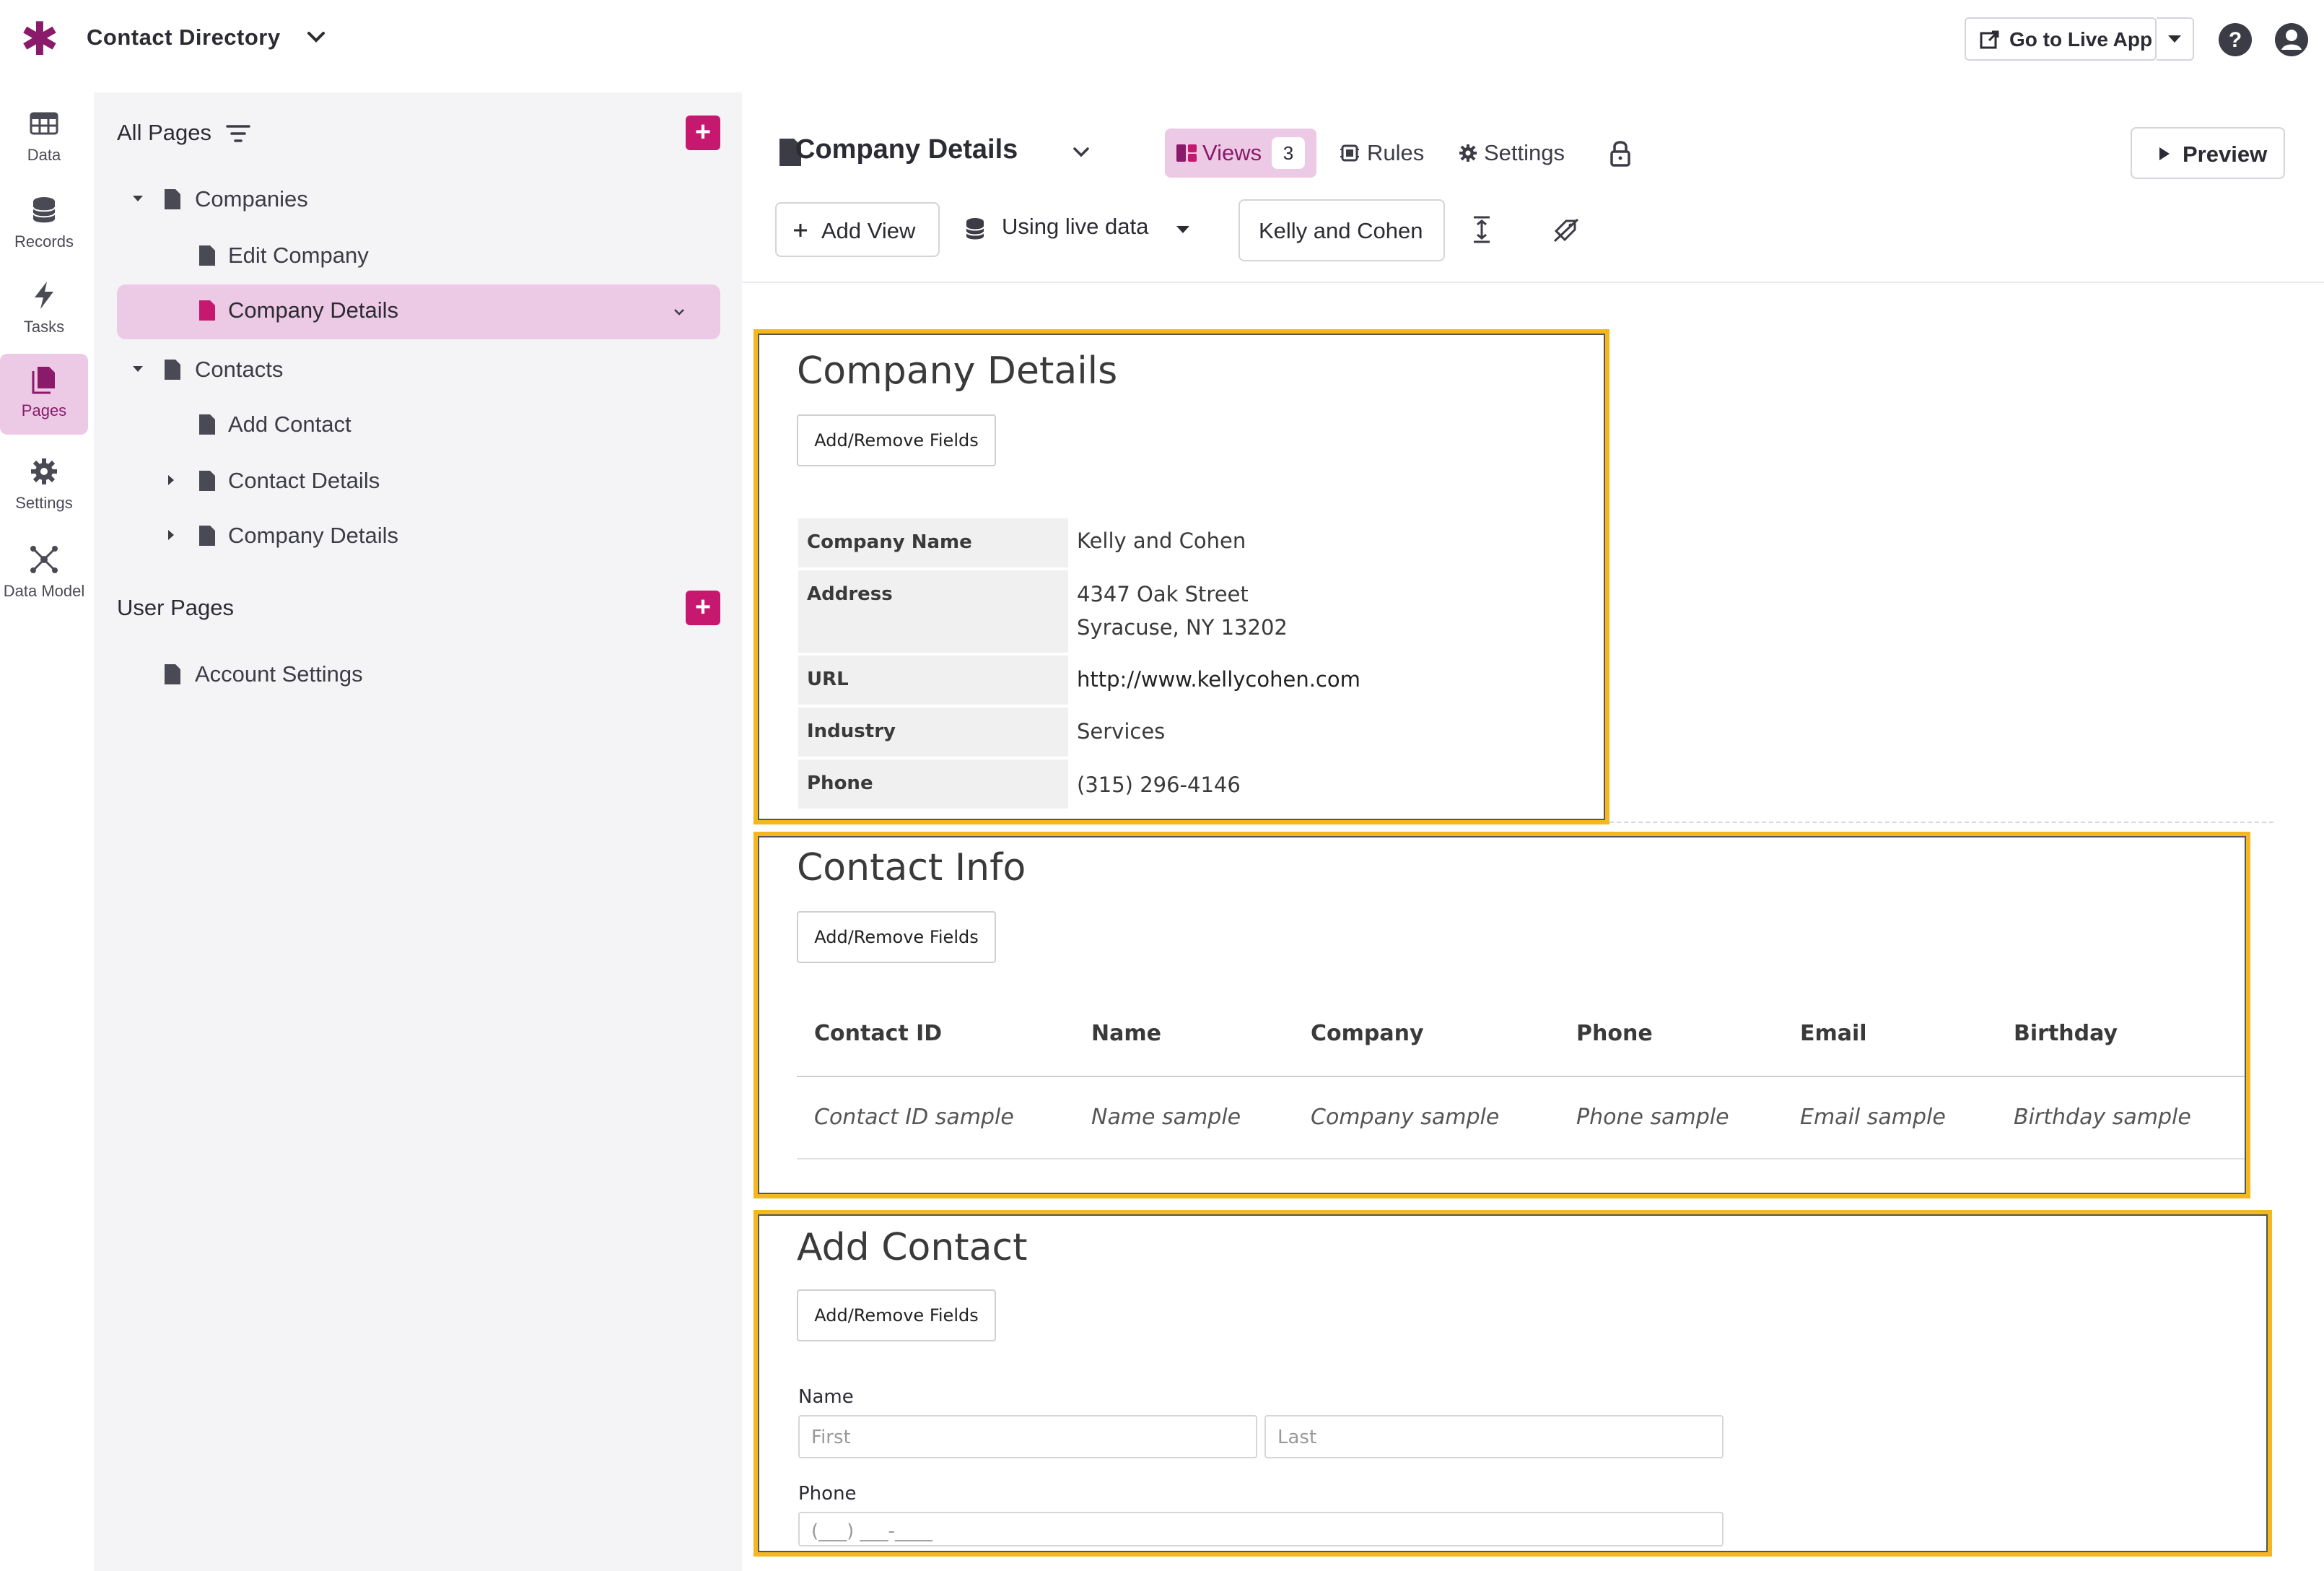 The width and height of the screenshot is (2324, 1571). What do you see at coordinates (907, 149) in the screenshot?
I see `page-title: Company Details` at bounding box center [907, 149].